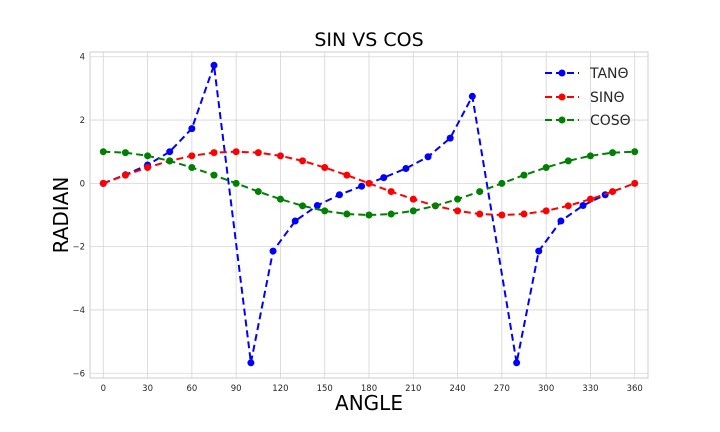  Describe the element at coordinates (562, 120) in the screenshot. I see `legend-marker-cos` at that location.